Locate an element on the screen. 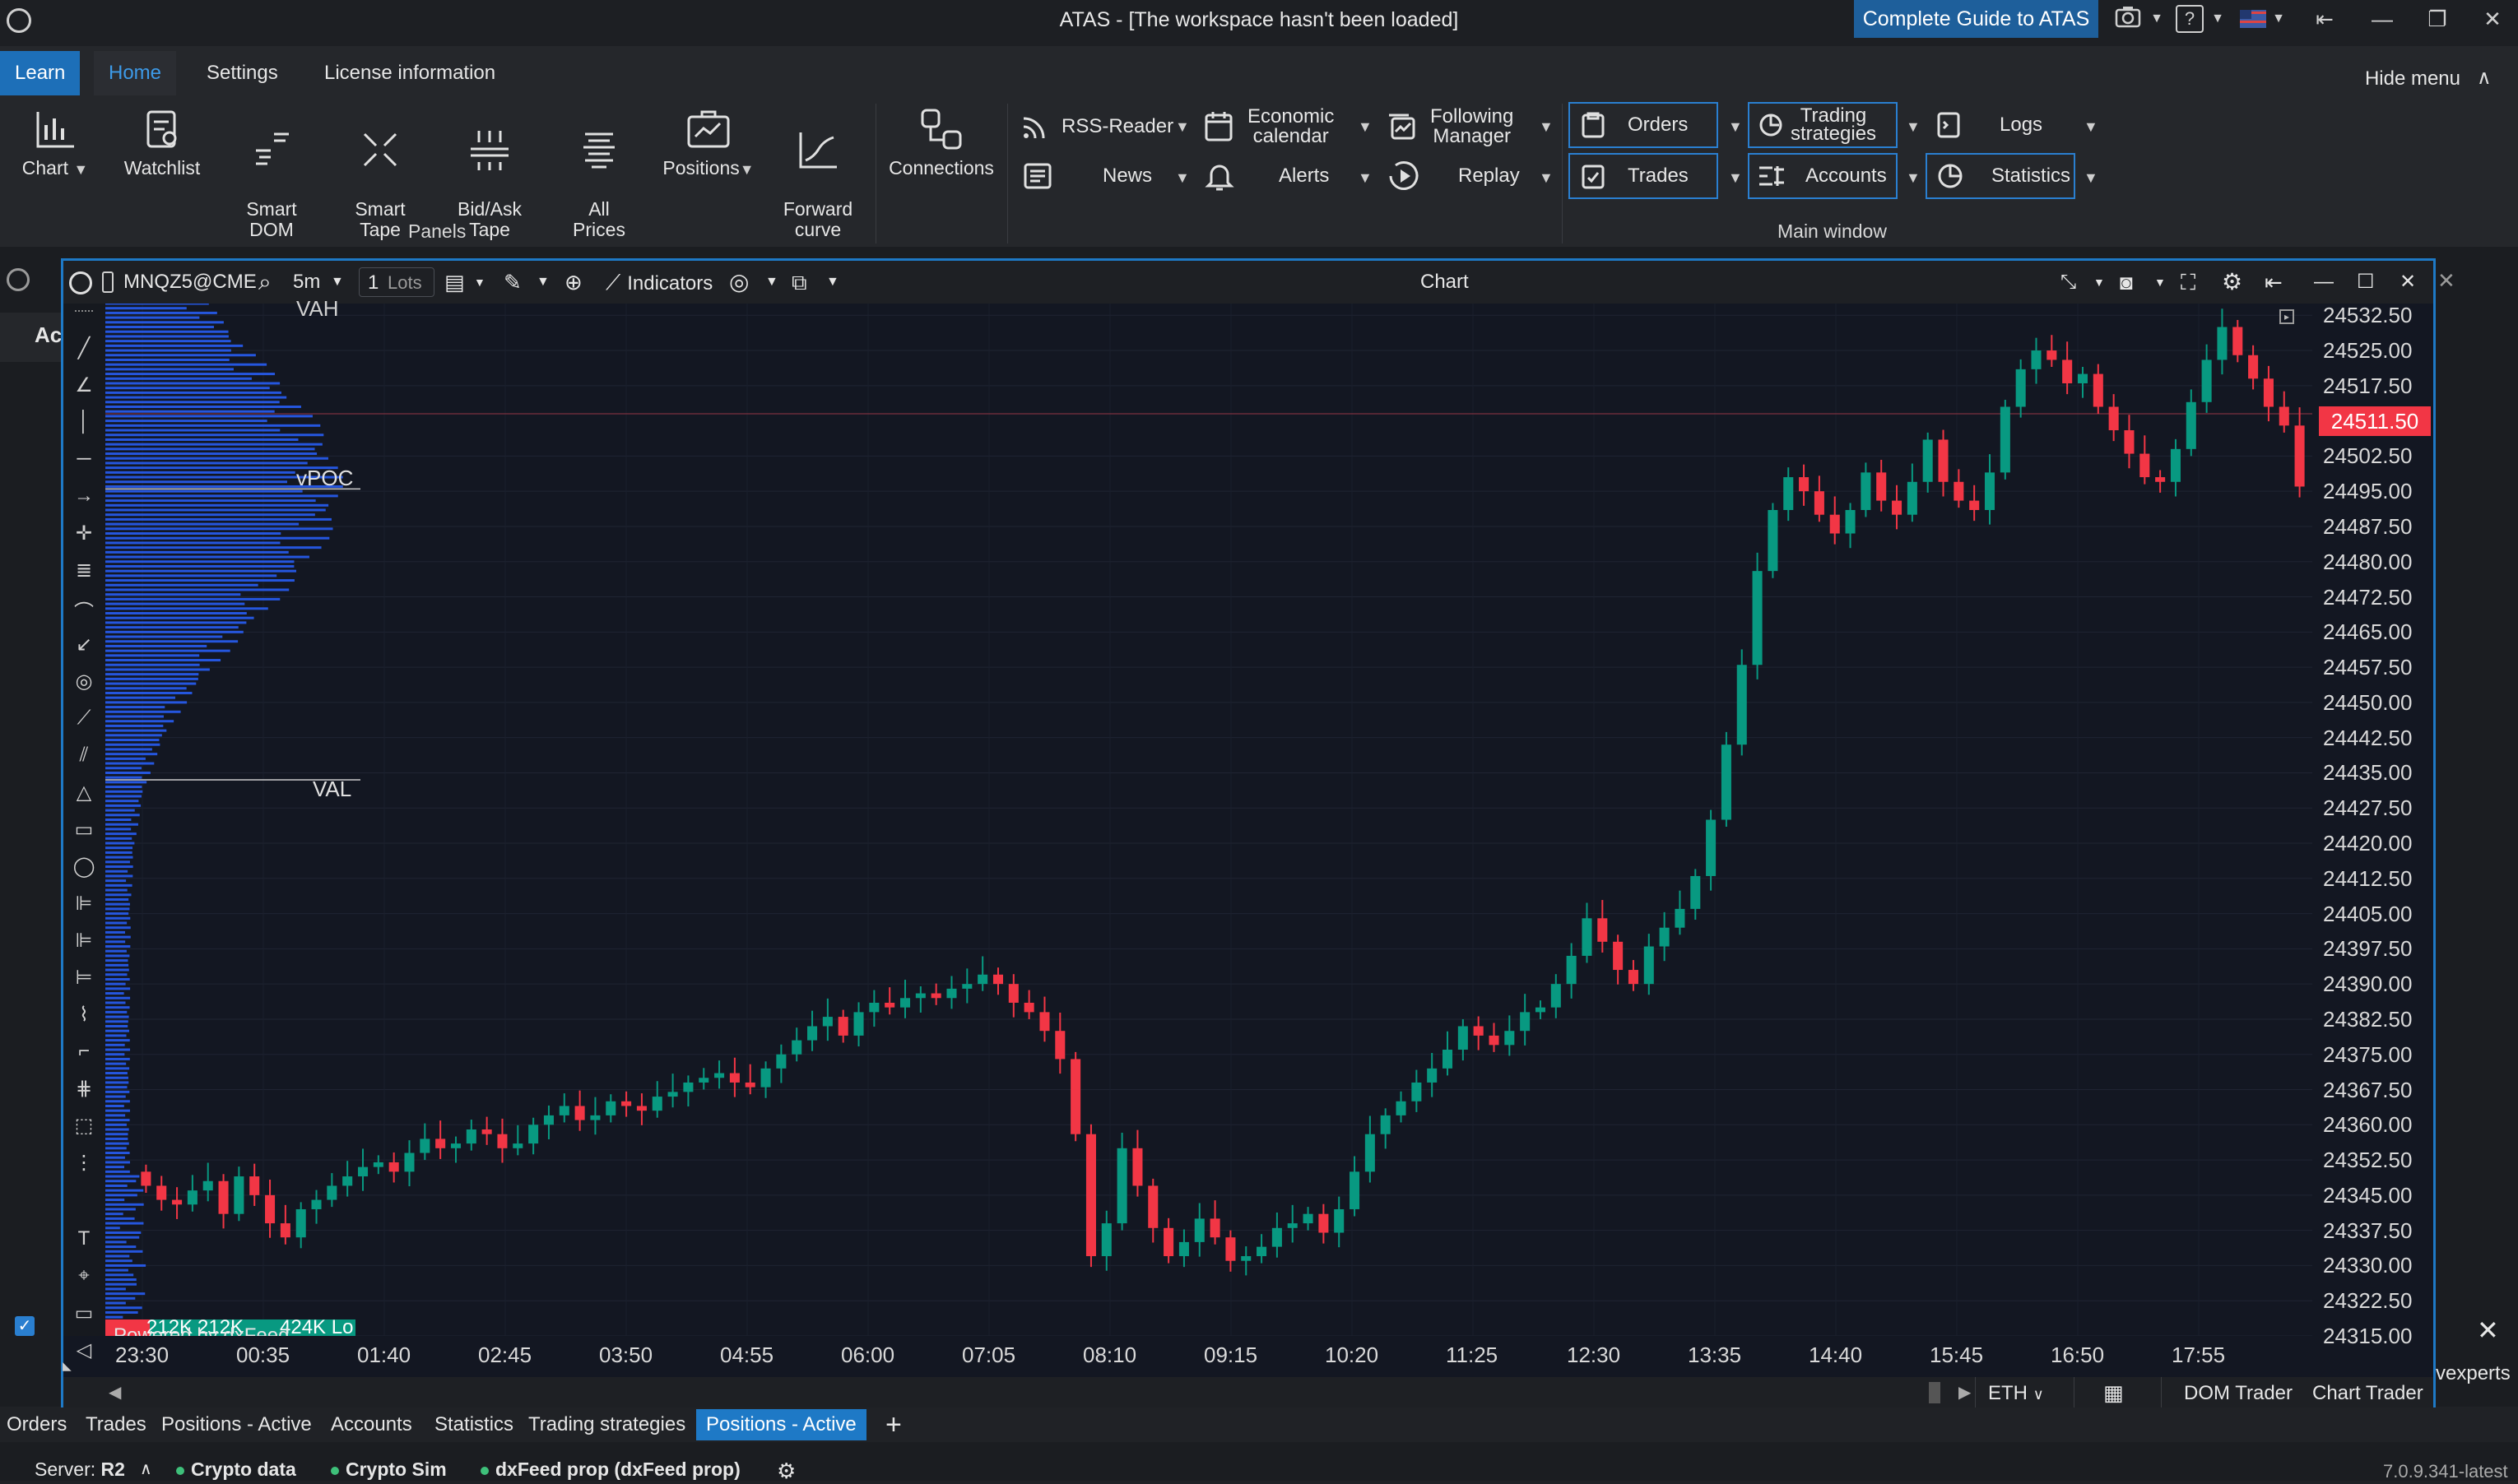 This screenshot has width=2518, height=1484. rss-dropdown-icon: ▼ is located at coordinates (1182, 126).